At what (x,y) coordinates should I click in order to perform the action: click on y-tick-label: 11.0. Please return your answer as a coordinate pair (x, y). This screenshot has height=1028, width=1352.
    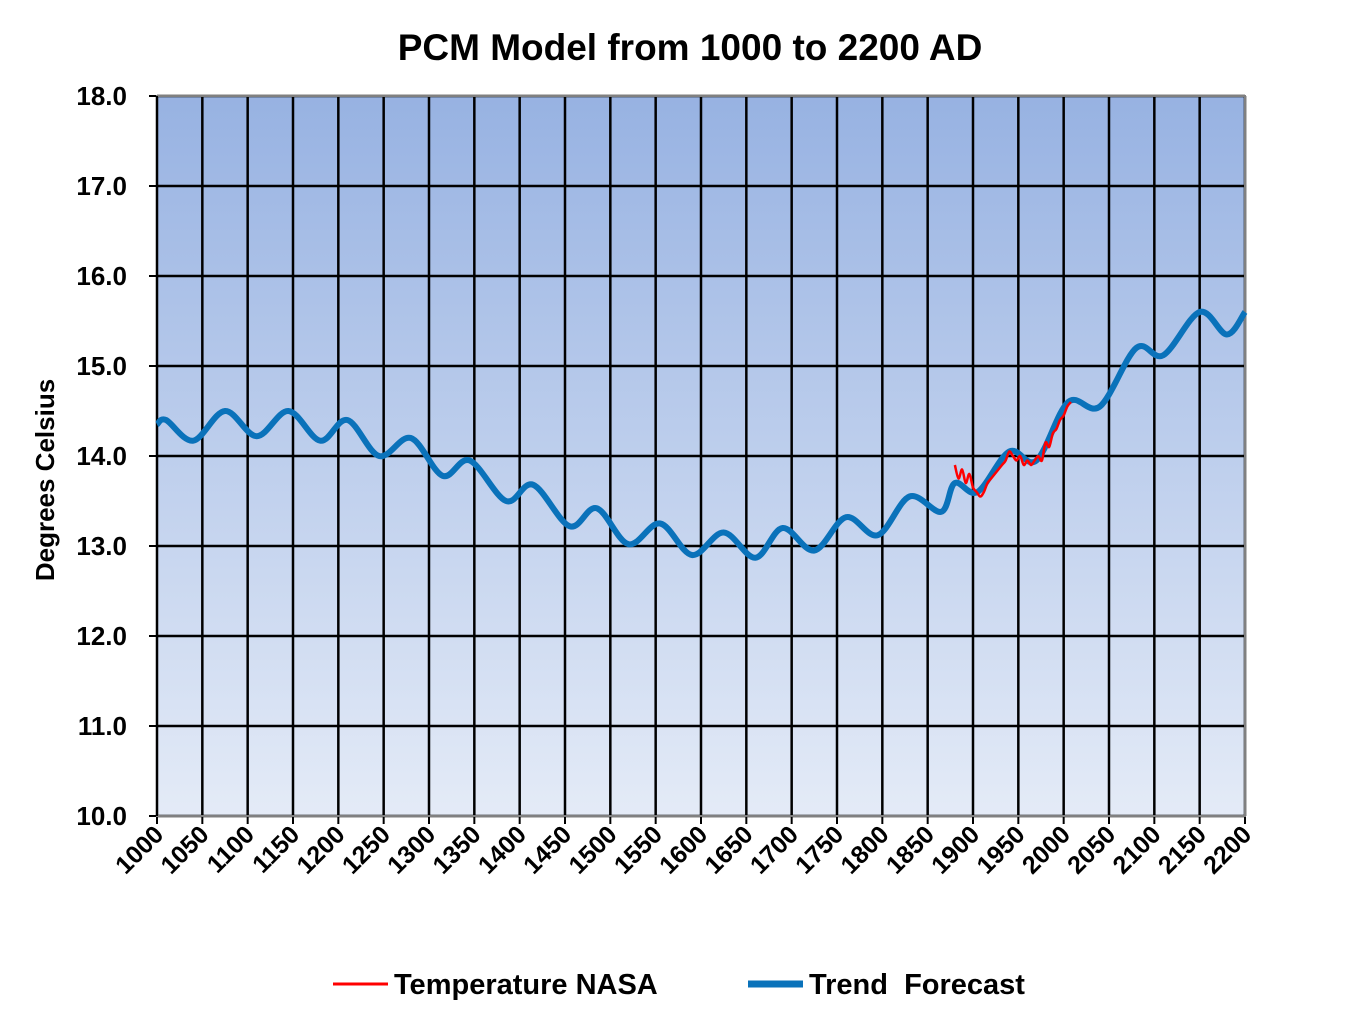
    Looking at the image, I should click on (102, 726).